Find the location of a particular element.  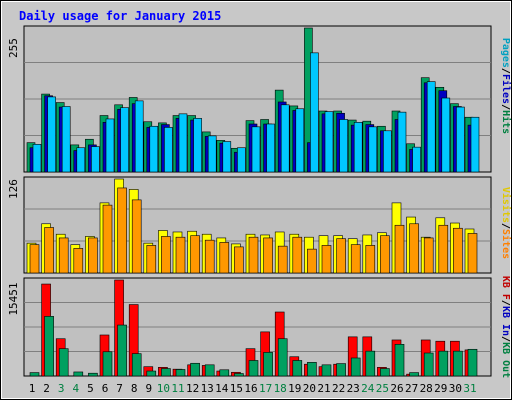

x-tick-label: 25 is located at coordinates (382, 388).